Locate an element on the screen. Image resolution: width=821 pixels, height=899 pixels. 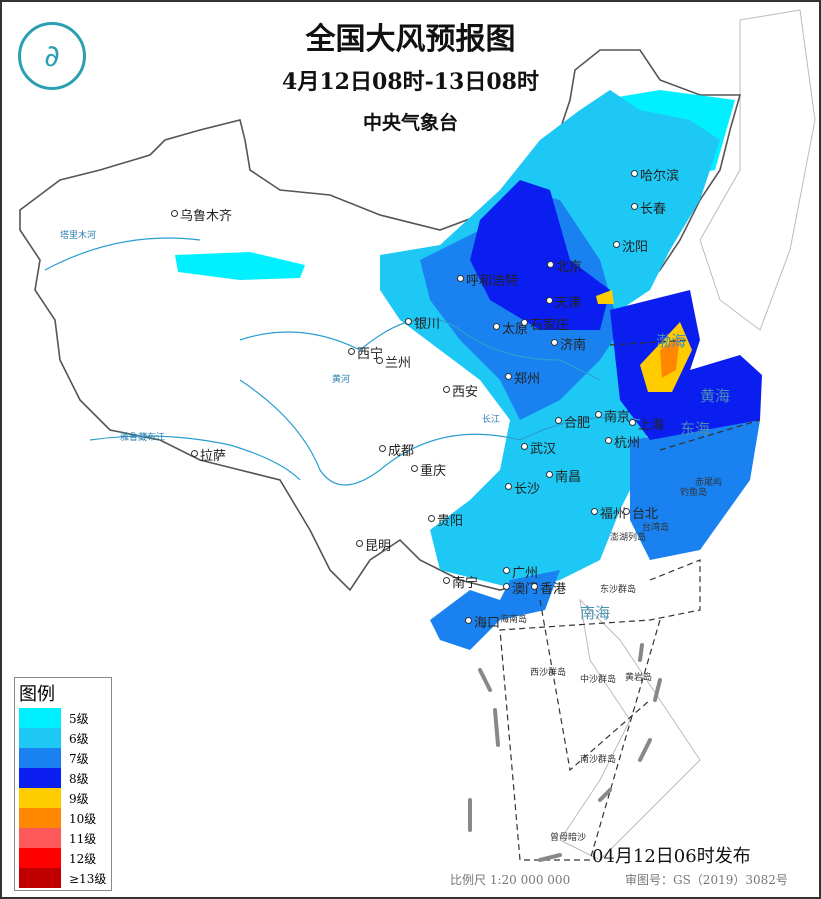
legend-label: 9级 is located at coordinates (79, 798).